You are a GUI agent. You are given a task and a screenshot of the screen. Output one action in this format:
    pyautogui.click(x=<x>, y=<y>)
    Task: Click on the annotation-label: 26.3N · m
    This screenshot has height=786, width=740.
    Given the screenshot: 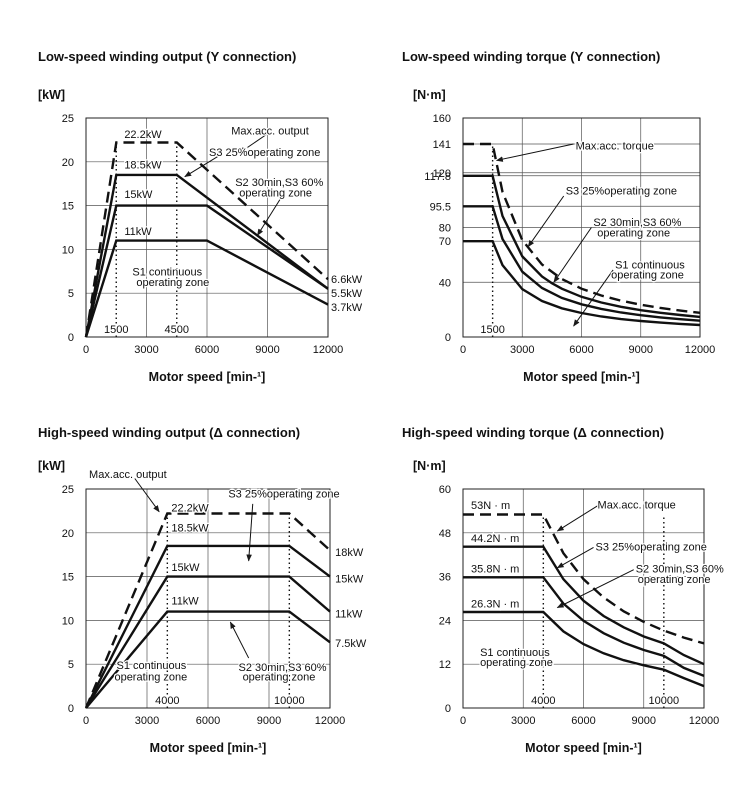 What is the action you would take?
    pyautogui.click(x=495, y=605)
    